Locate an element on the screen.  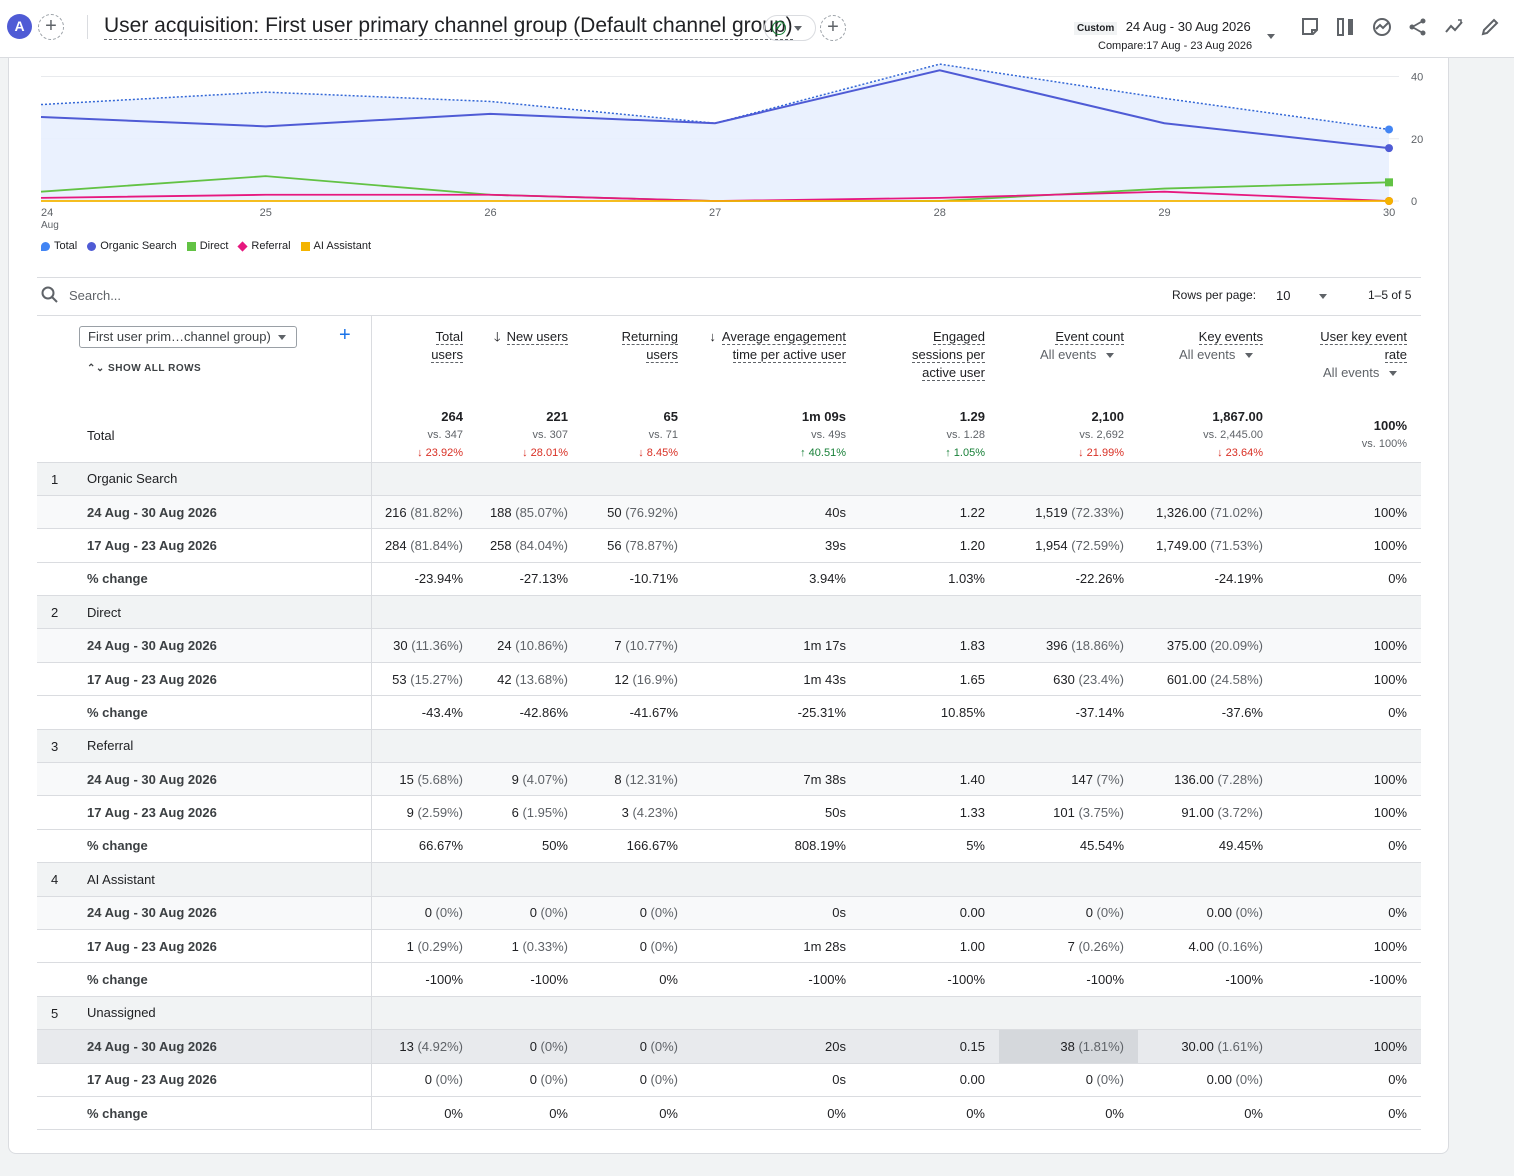
table-cell: 0s is located at coordinates (776, 1080).